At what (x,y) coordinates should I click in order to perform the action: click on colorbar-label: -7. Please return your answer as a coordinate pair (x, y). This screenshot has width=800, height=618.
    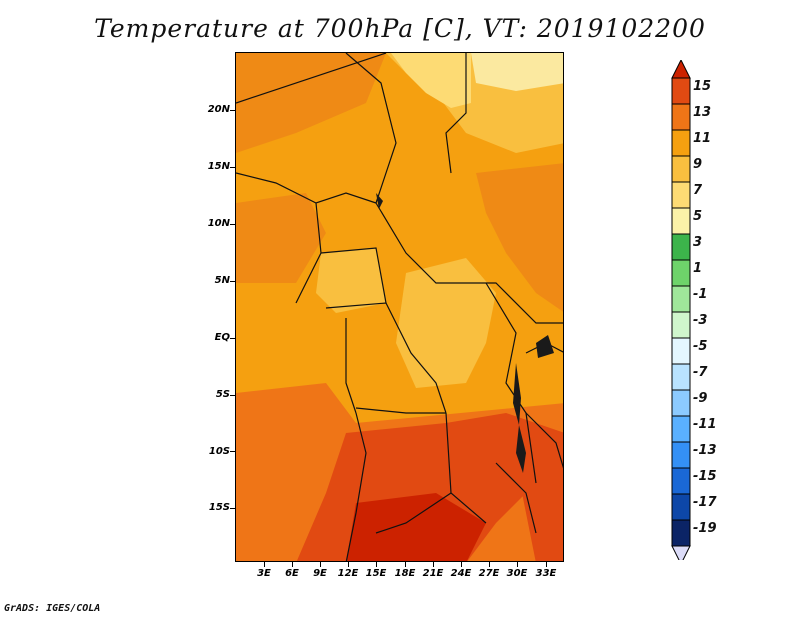
    Looking at the image, I should click on (700, 372).